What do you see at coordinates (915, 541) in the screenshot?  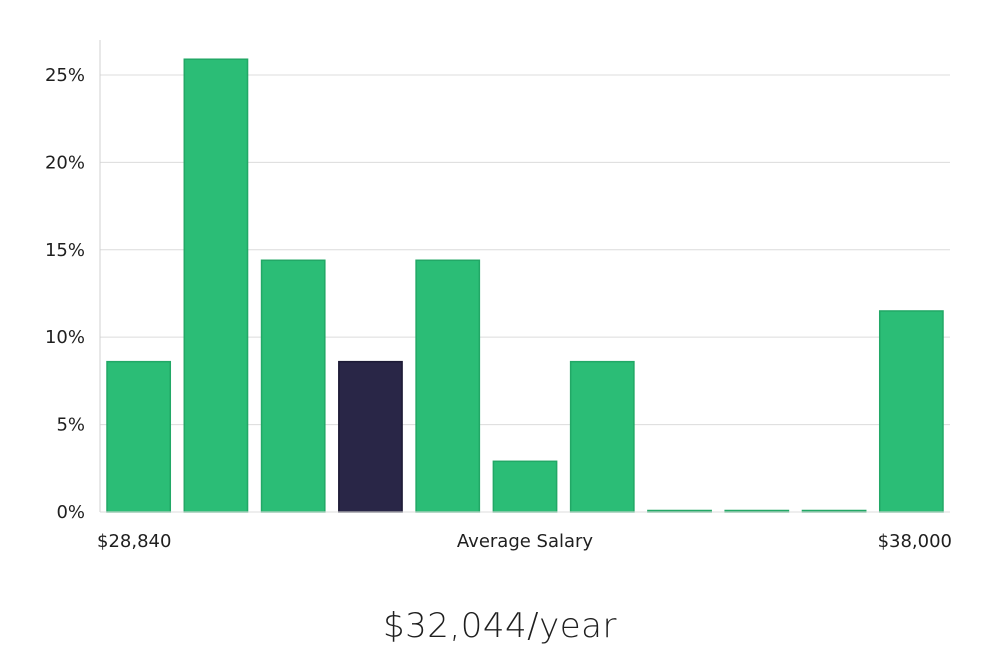 I see `x-max-label: $38,000` at bounding box center [915, 541].